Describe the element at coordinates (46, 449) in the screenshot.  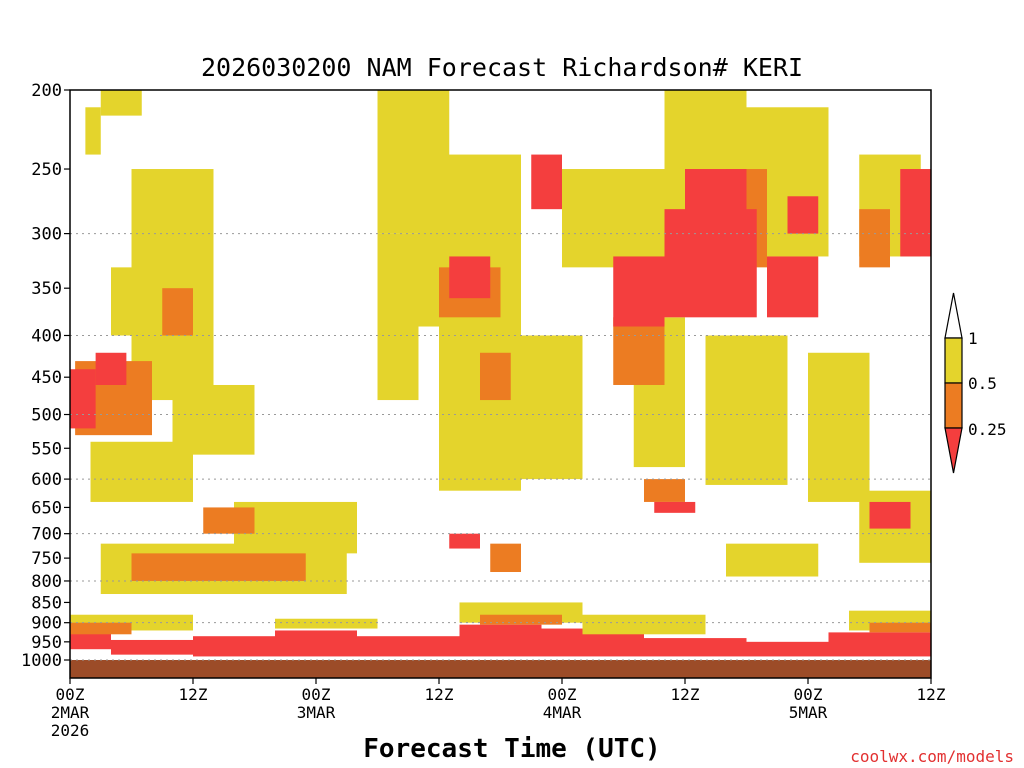
I see `y-tick-label: 550` at that location.